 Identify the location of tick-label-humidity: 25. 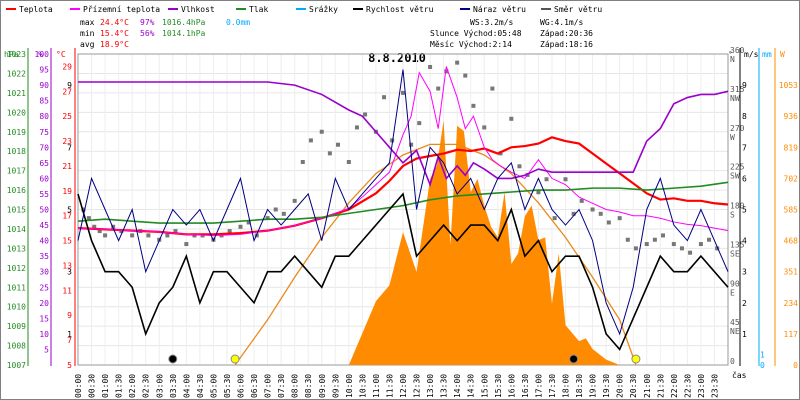
(44, 287).